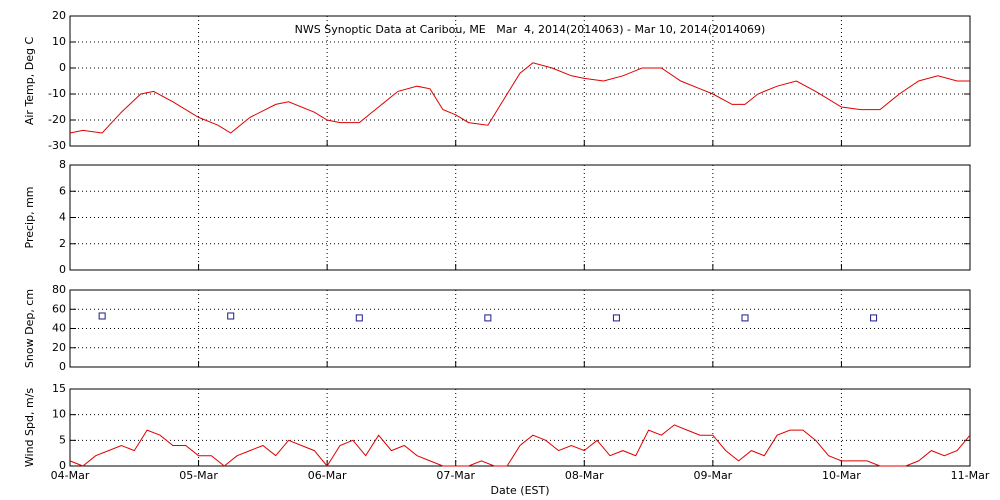 This screenshot has height=500, width=1000. Describe the element at coordinates (57, 145) in the screenshot. I see `y-tick-label: -30` at that location.